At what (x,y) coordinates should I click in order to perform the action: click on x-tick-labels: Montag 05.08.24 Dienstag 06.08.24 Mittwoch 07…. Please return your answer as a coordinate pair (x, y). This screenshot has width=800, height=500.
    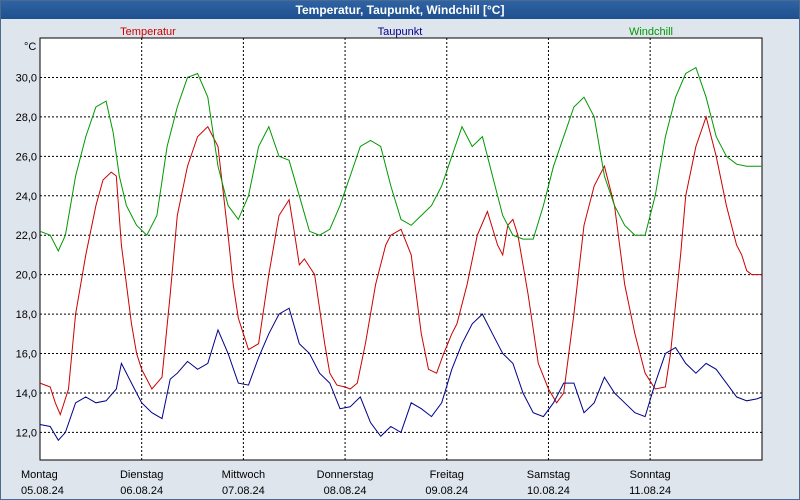
    Looking at the image, I should click on (346, 483).